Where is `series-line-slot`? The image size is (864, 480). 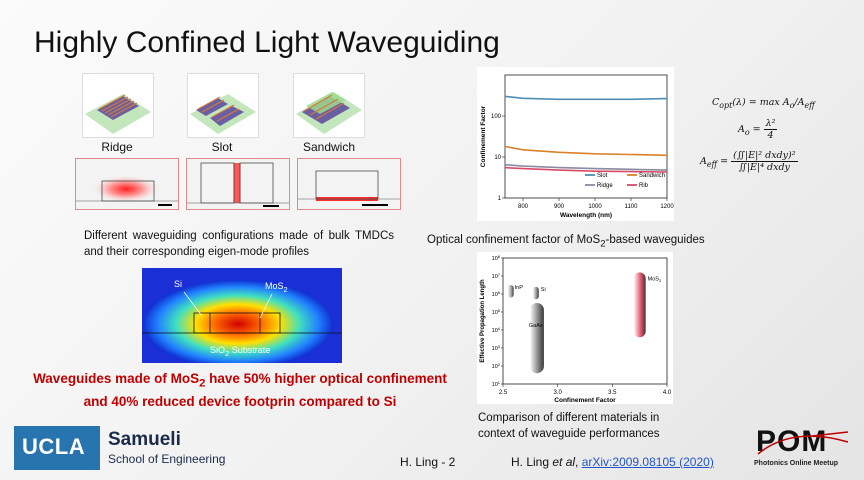 series-line-slot is located at coordinates (586, 98).